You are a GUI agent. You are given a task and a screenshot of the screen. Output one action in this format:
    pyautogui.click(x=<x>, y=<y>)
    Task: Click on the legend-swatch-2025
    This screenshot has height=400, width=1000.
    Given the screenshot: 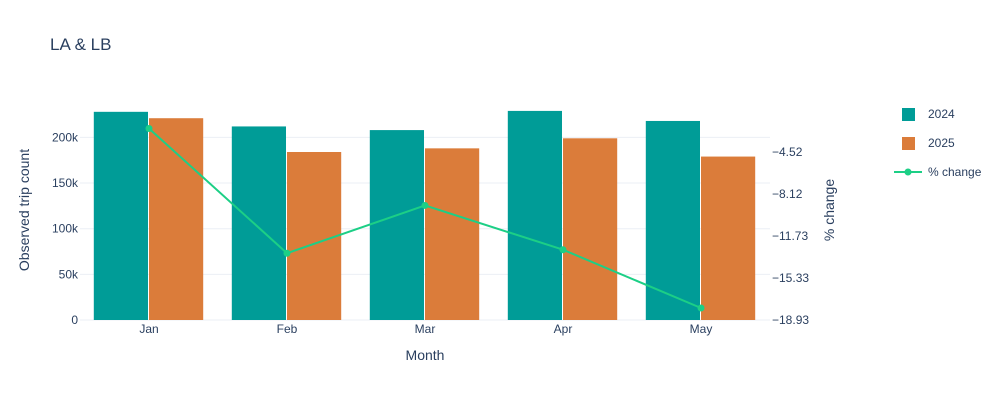 What is the action you would take?
    pyautogui.click(x=908, y=143)
    